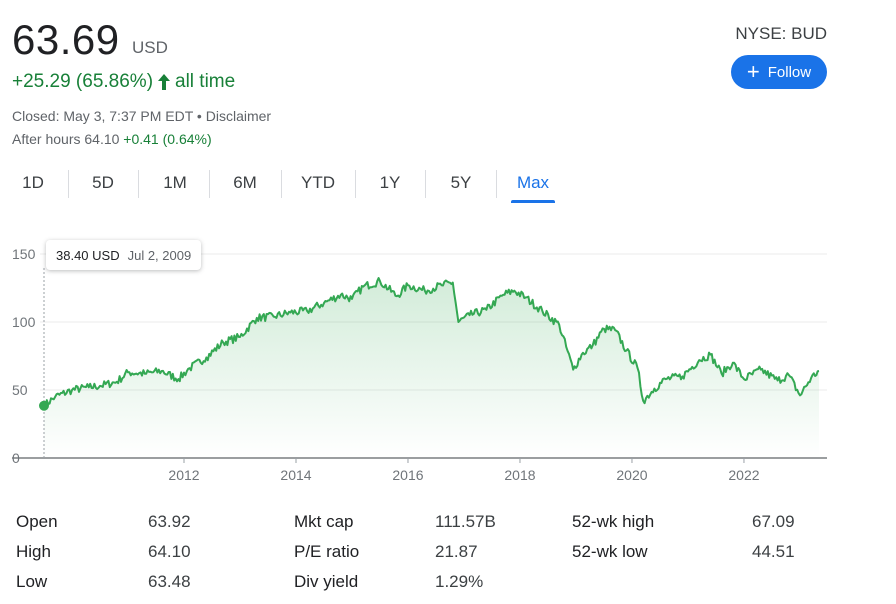 This screenshot has height=604, width=896. I want to click on stat-label-high: High, so click(33, 551).